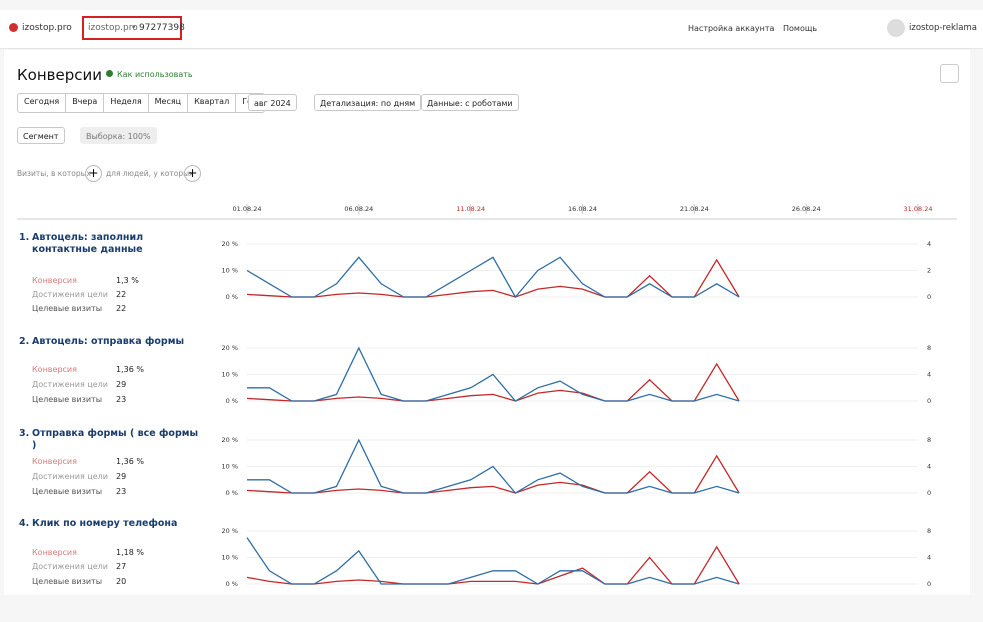 The width and height of the screenshot is (983, 622). I want to click on site-icon, so click(13, 27).